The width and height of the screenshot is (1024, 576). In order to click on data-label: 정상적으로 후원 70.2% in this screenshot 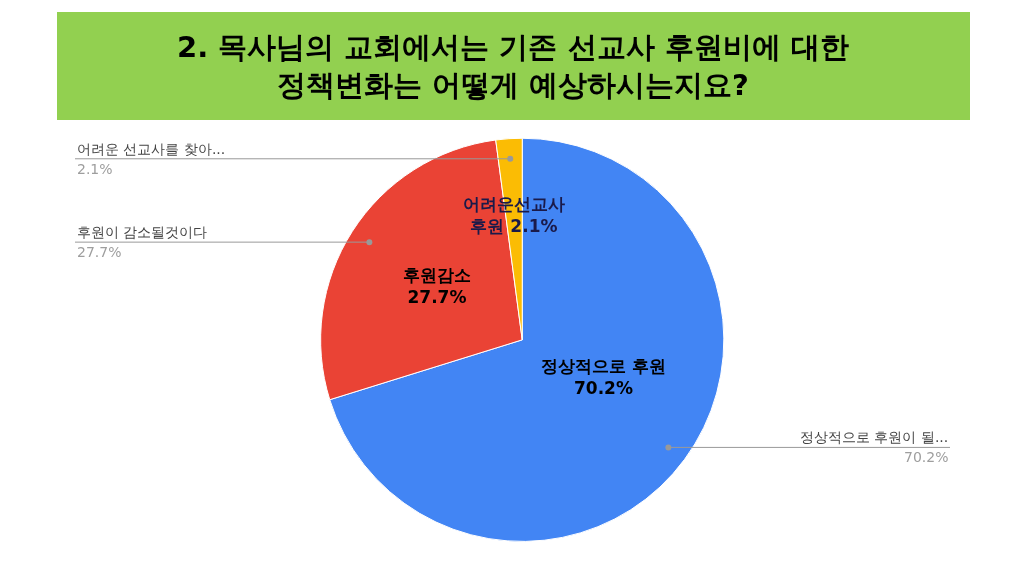, I will do `click(603, 377)`.